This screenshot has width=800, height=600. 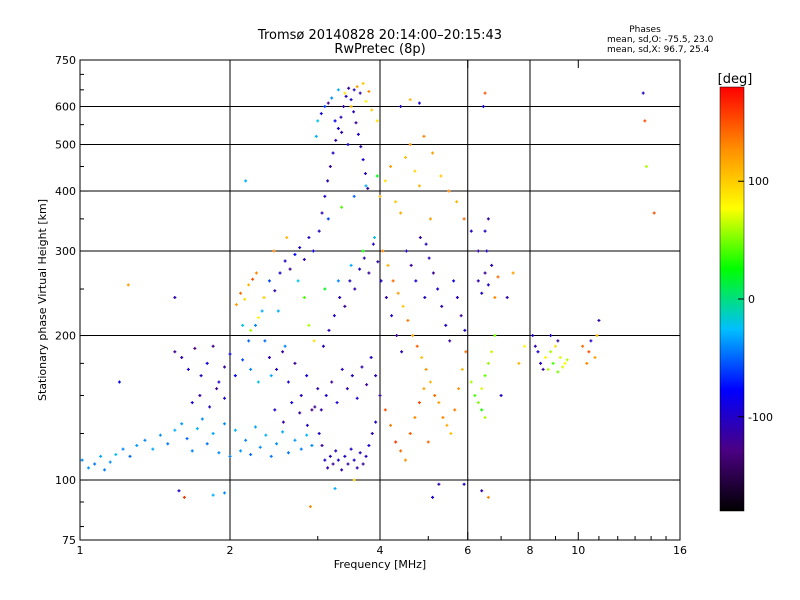 I want to click on y-tick-label: 200, so click(x=65, y=336).